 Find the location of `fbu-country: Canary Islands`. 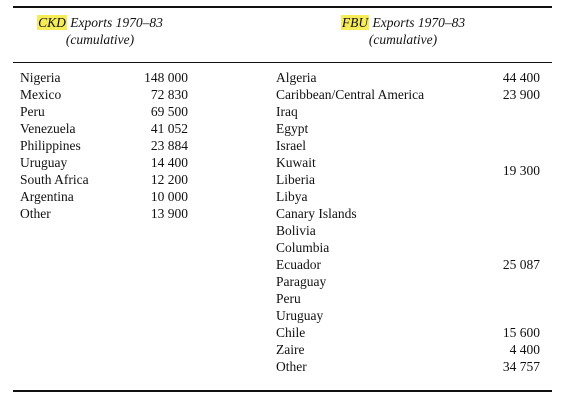

fbu-country: Canary Islands is located at coordinates (316, 213).